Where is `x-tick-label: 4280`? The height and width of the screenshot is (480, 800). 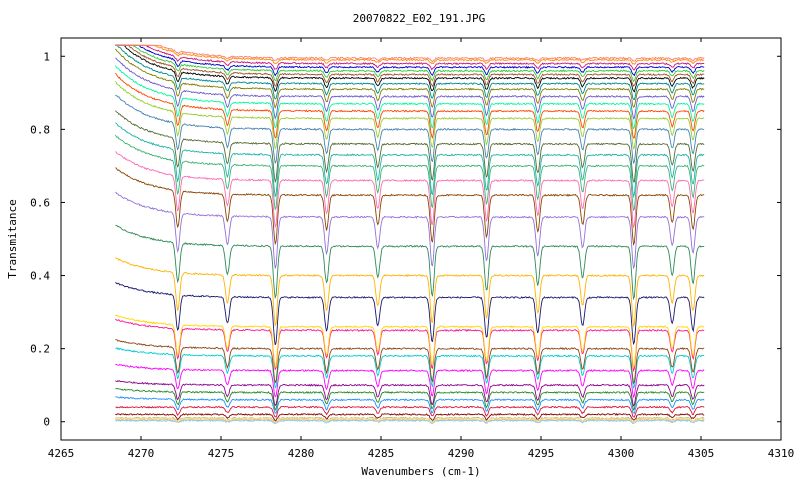
x-tick-label: 4280 is located at coordinates (301, 453).